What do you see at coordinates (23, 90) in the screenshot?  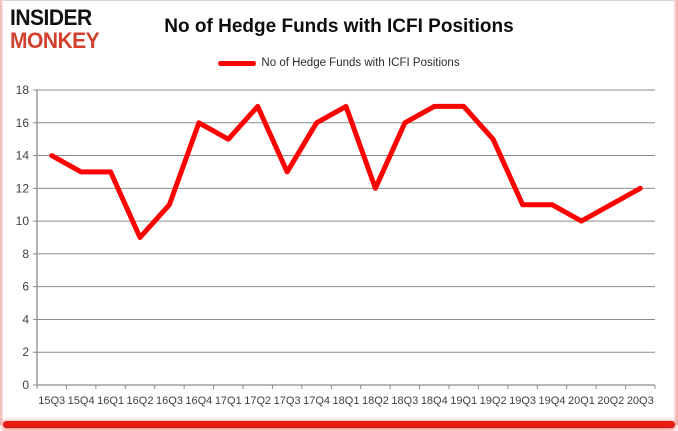 I see `svg-text: 18` at bounding box center [23, 90].